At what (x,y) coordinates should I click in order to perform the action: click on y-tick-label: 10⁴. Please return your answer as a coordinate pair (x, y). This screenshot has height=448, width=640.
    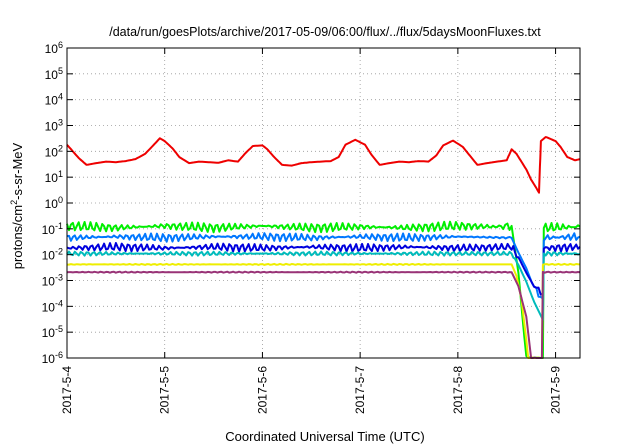
    Looking at the image, I should click on (54, 100).